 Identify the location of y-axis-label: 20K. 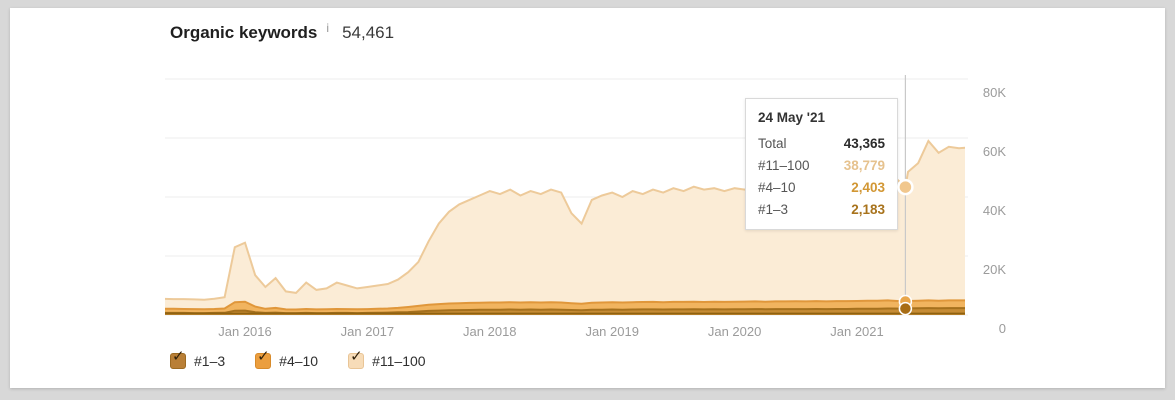
(994, 269).